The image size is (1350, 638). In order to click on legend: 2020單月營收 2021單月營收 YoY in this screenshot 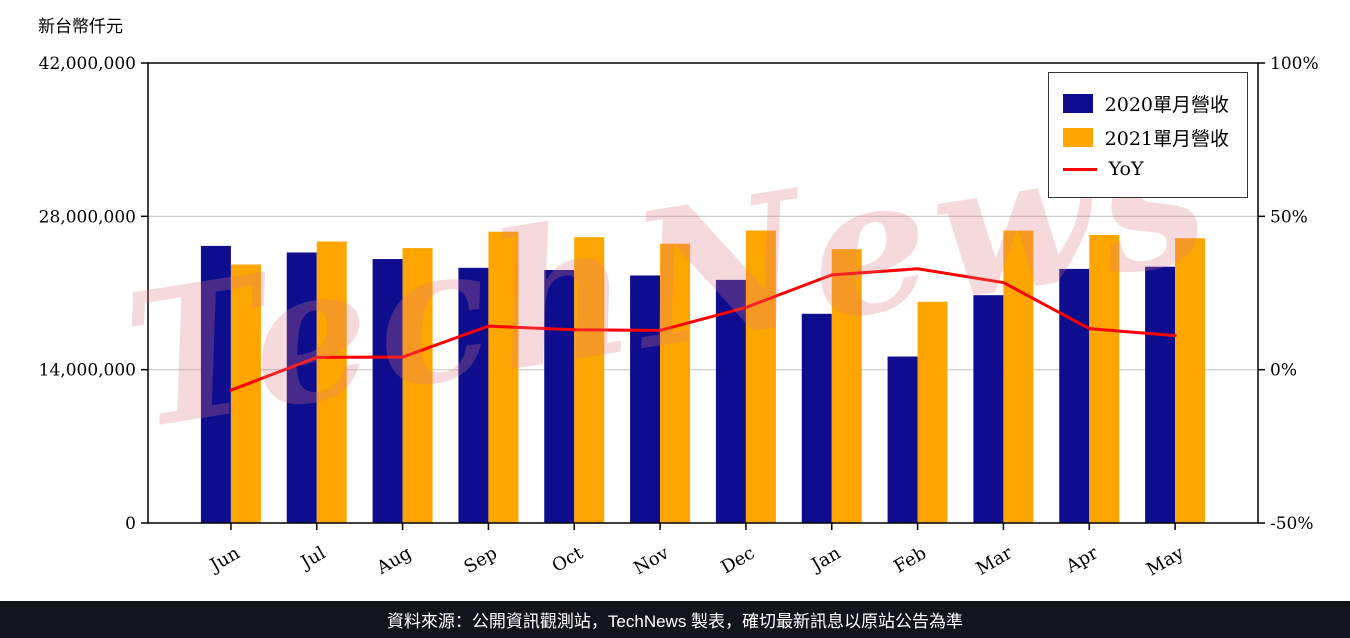, I will do `click(1147, 135)`.